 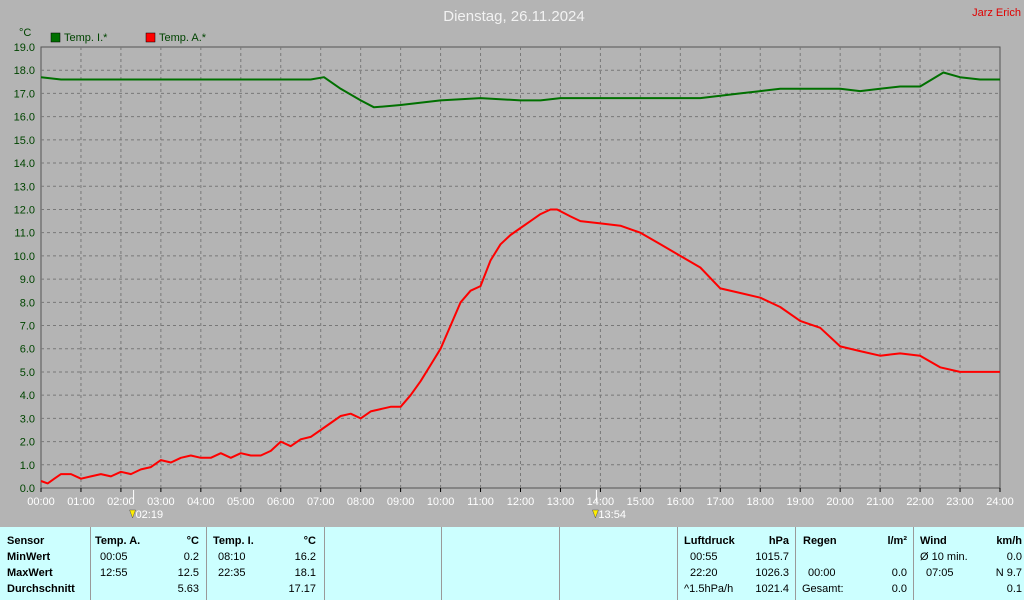 I want to click on legend-swatch-temp-a, so click(x=150, y=37).